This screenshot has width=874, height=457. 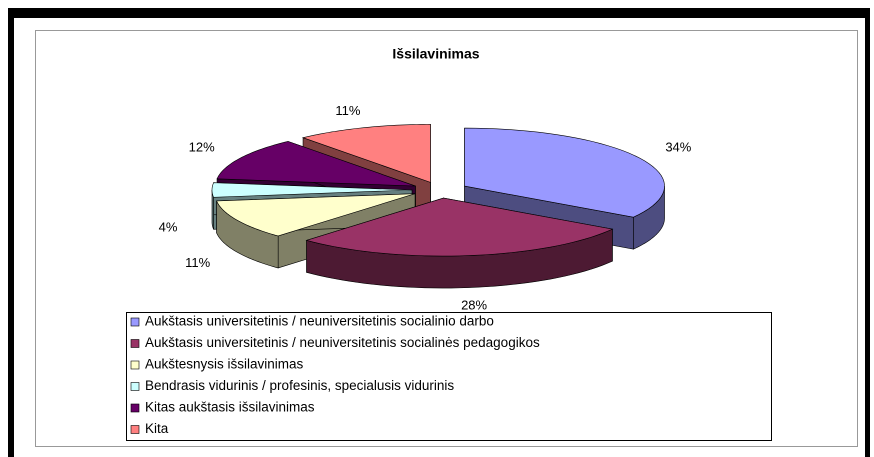 I want to click on data-label: 28%, so click(x=474, y=305).